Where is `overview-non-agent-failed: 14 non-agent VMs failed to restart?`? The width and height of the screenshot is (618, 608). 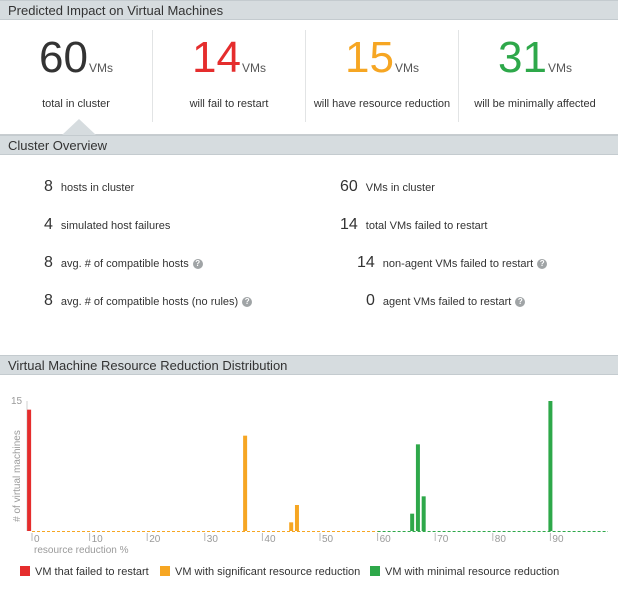 overview-non-agent-failed: 14 non-agent VMs failed to restart? is located at coordinates (452, 263).